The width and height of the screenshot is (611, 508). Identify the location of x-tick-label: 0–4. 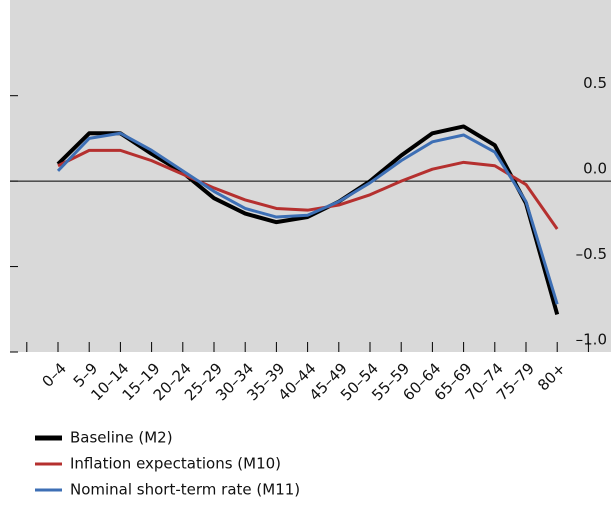
(54, 375).